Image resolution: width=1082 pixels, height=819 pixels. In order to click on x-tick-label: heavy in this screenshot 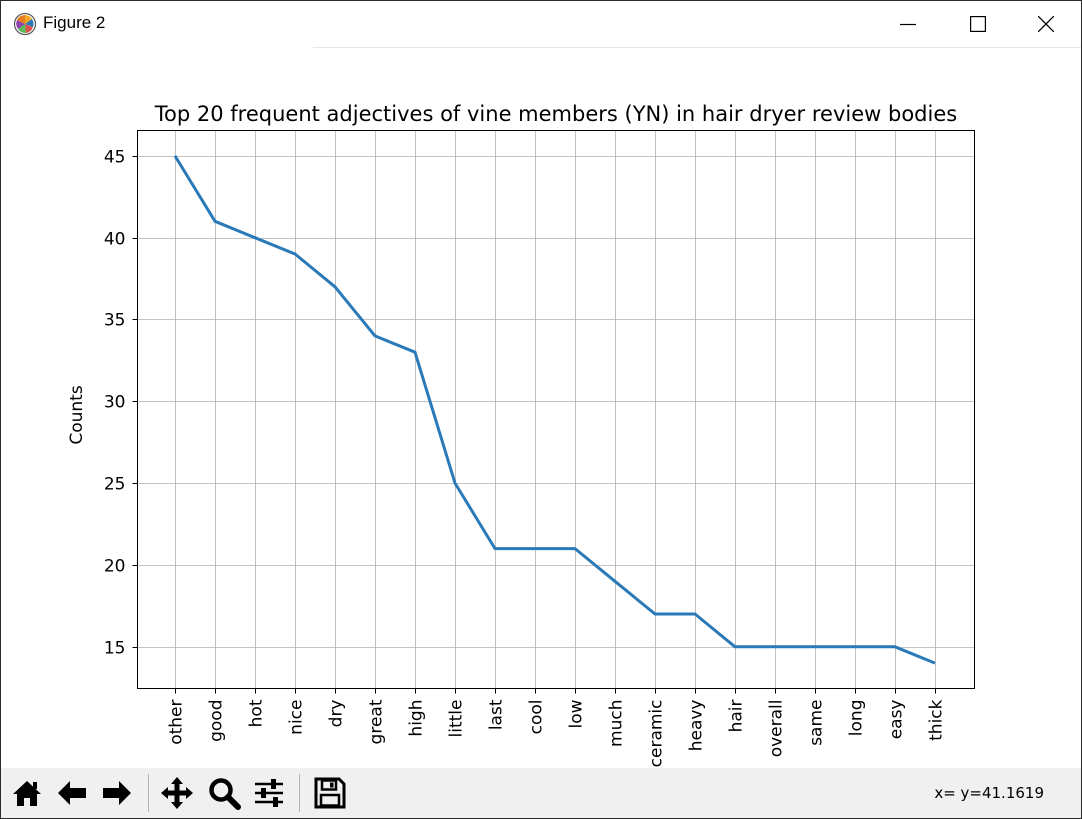, I will do `click(697, 726)`.